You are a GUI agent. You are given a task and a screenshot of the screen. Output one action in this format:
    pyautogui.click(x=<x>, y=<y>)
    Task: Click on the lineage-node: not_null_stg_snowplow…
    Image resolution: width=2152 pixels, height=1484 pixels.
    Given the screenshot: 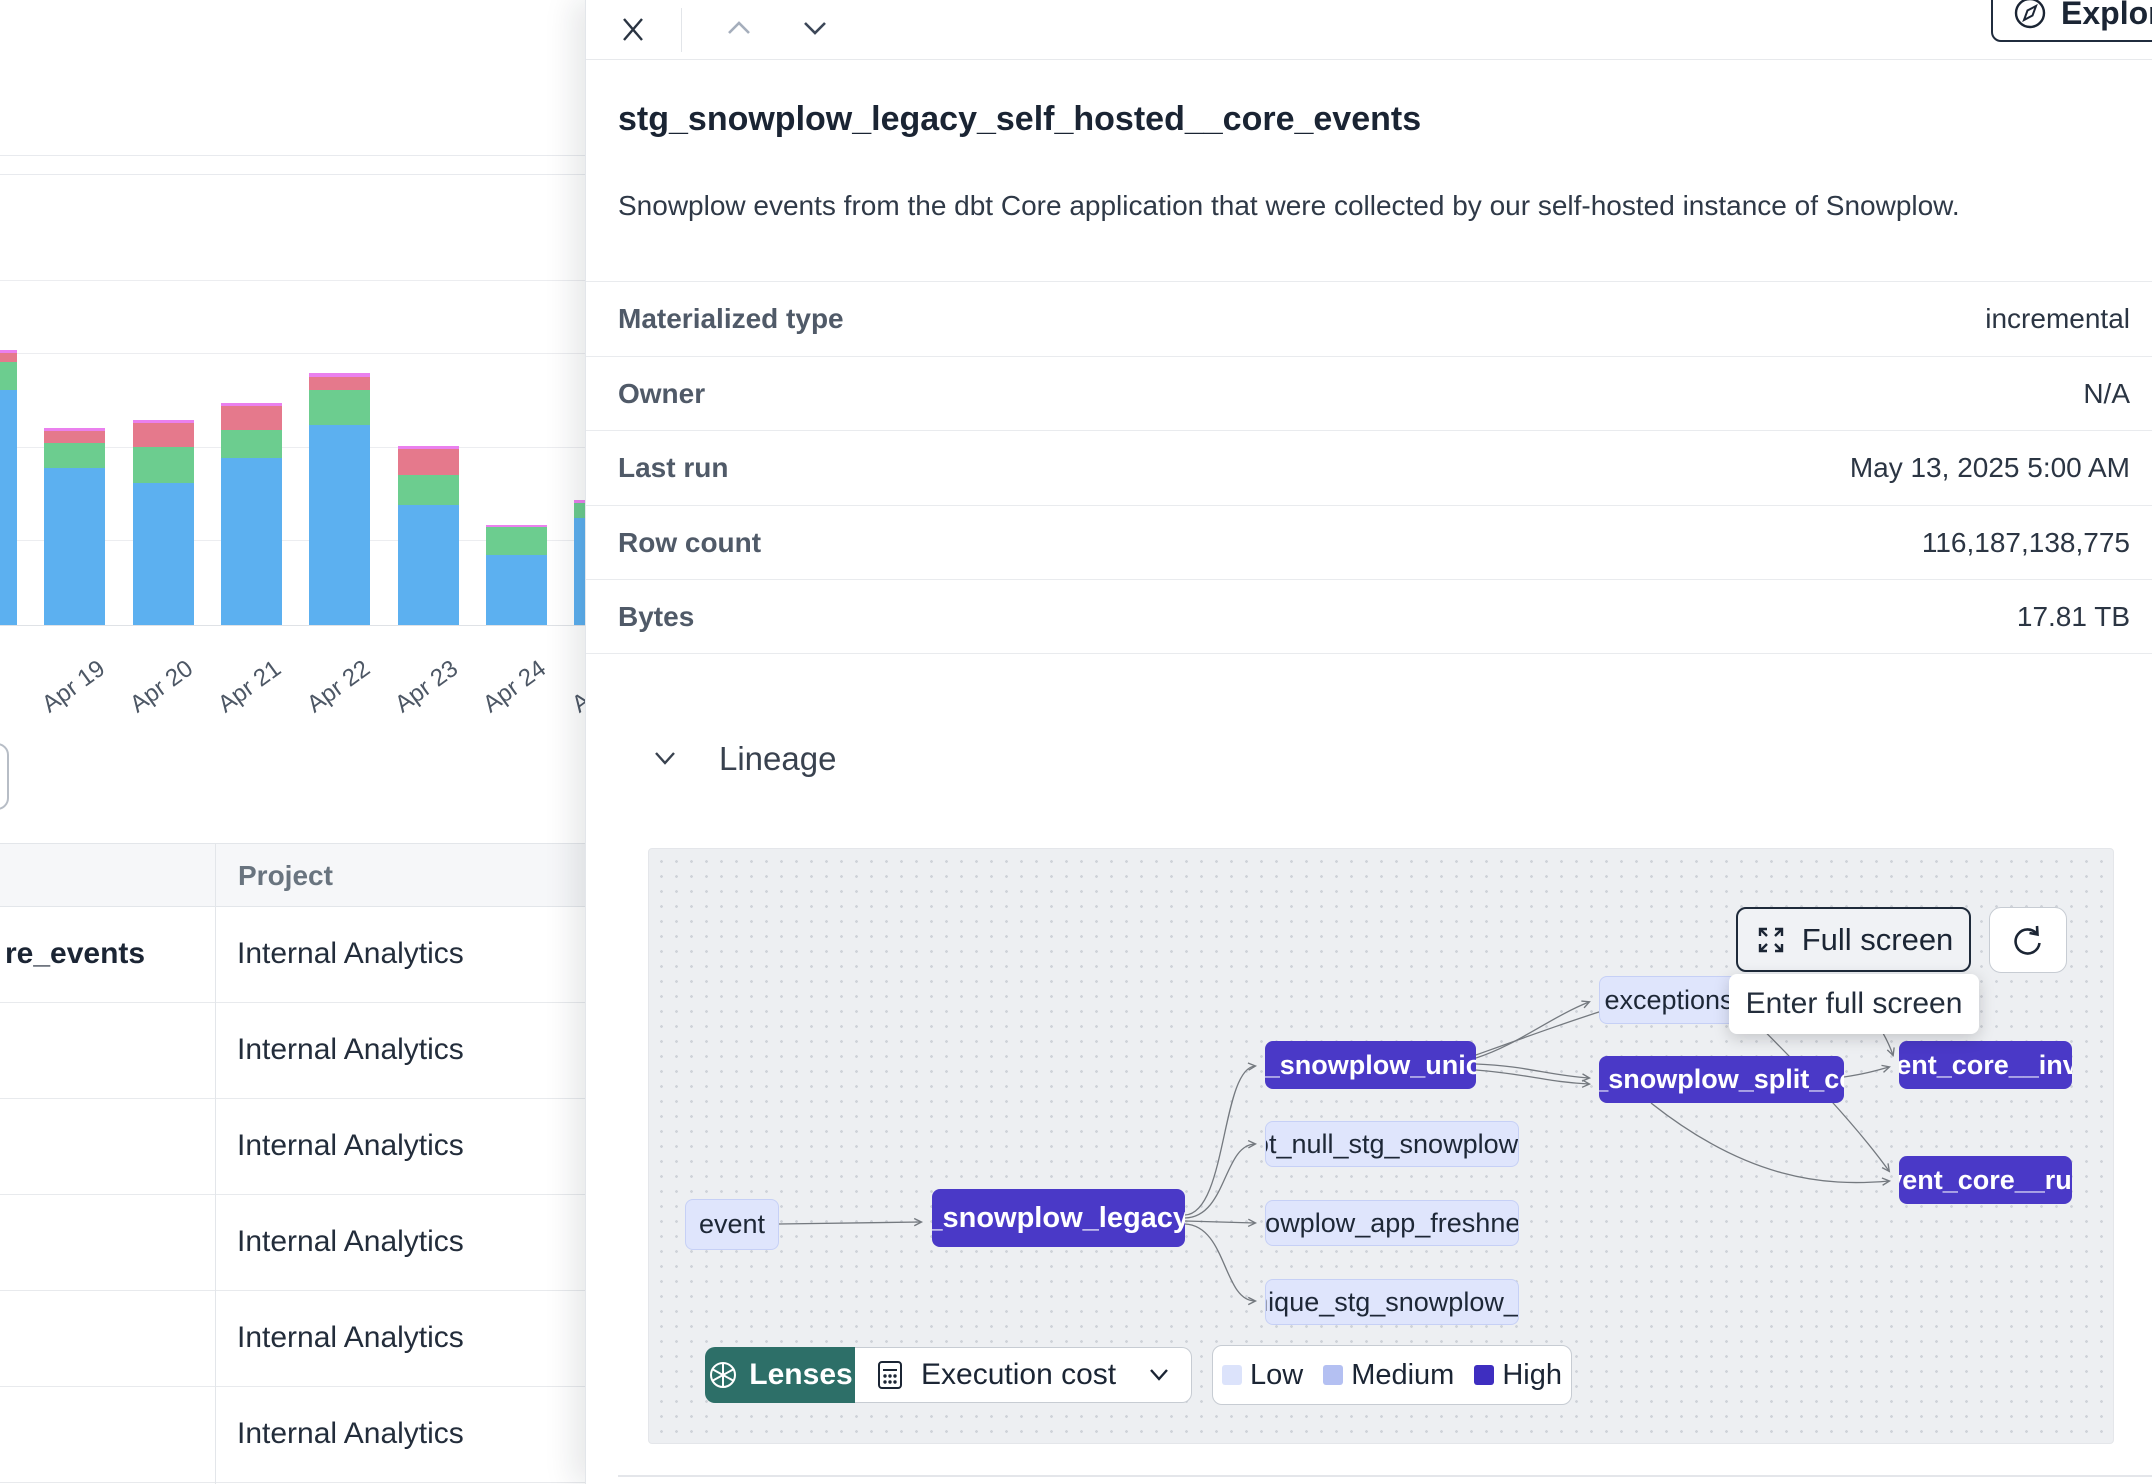 What is the action you would take?
    pyautogui.click(x=1392, y=1144)
    